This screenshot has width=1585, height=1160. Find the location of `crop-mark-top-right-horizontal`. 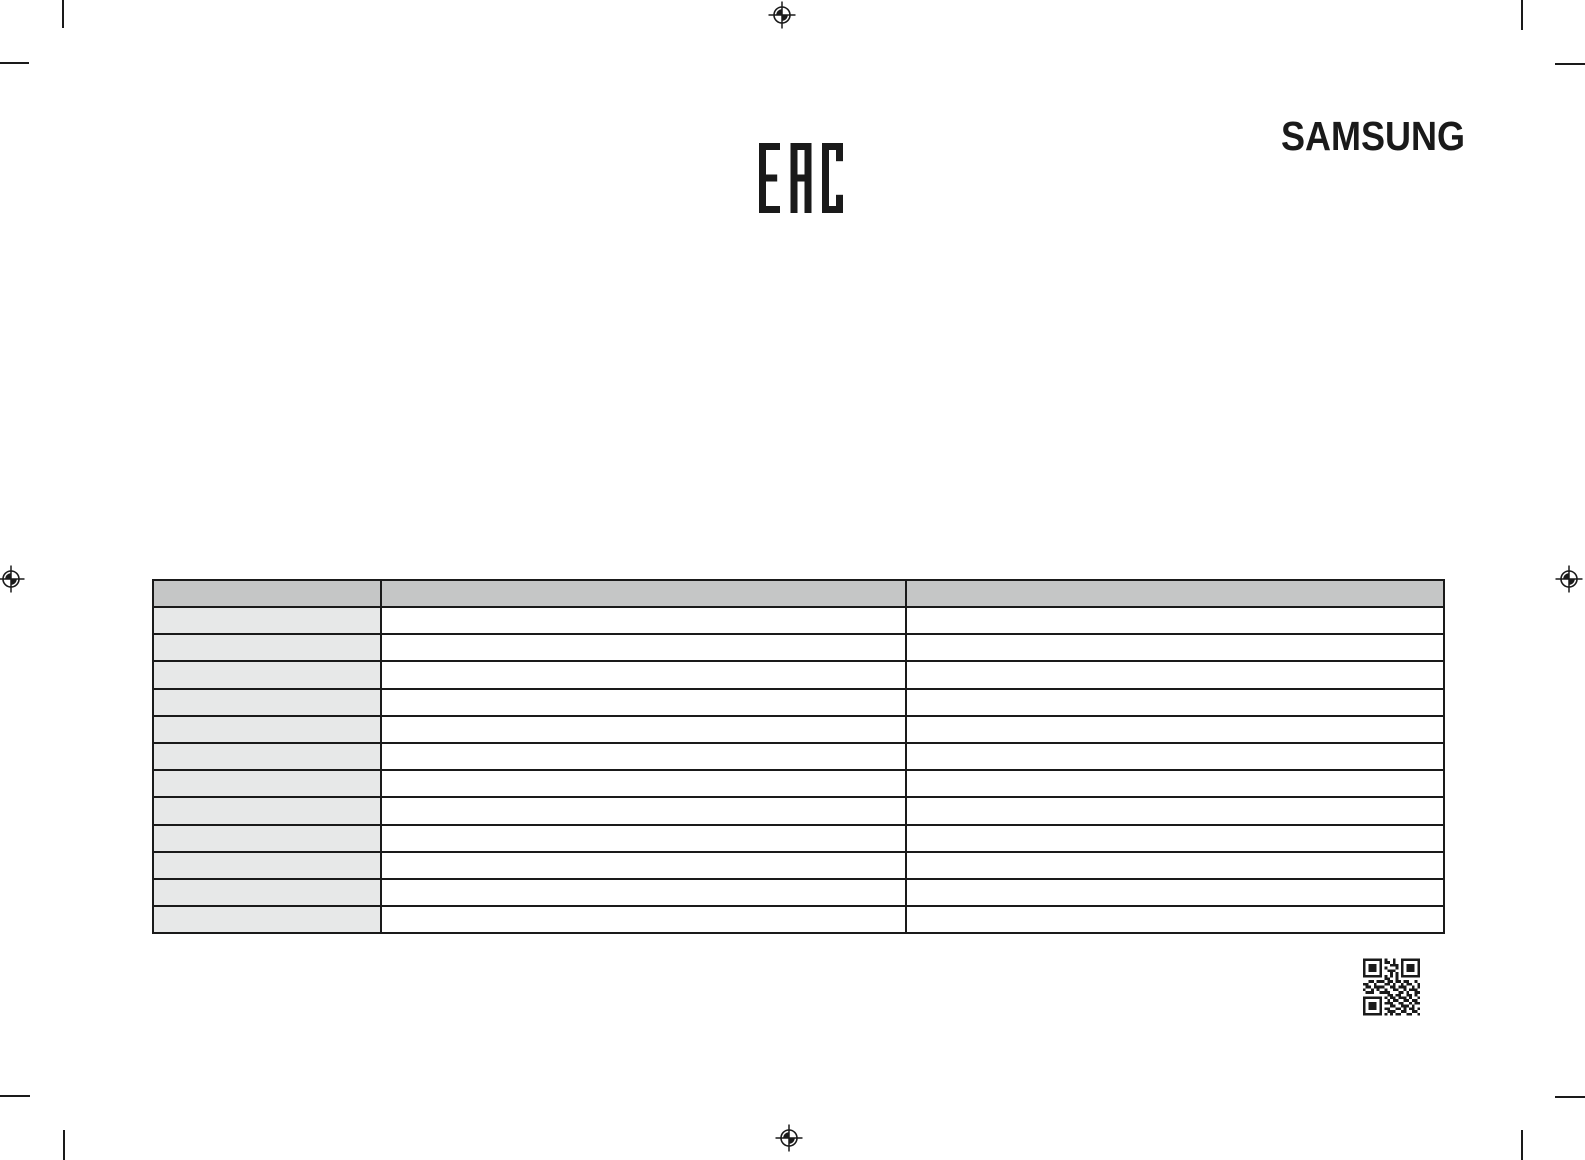

crop-mark-top-right-horizontal is located at coordinates (1570, 64).